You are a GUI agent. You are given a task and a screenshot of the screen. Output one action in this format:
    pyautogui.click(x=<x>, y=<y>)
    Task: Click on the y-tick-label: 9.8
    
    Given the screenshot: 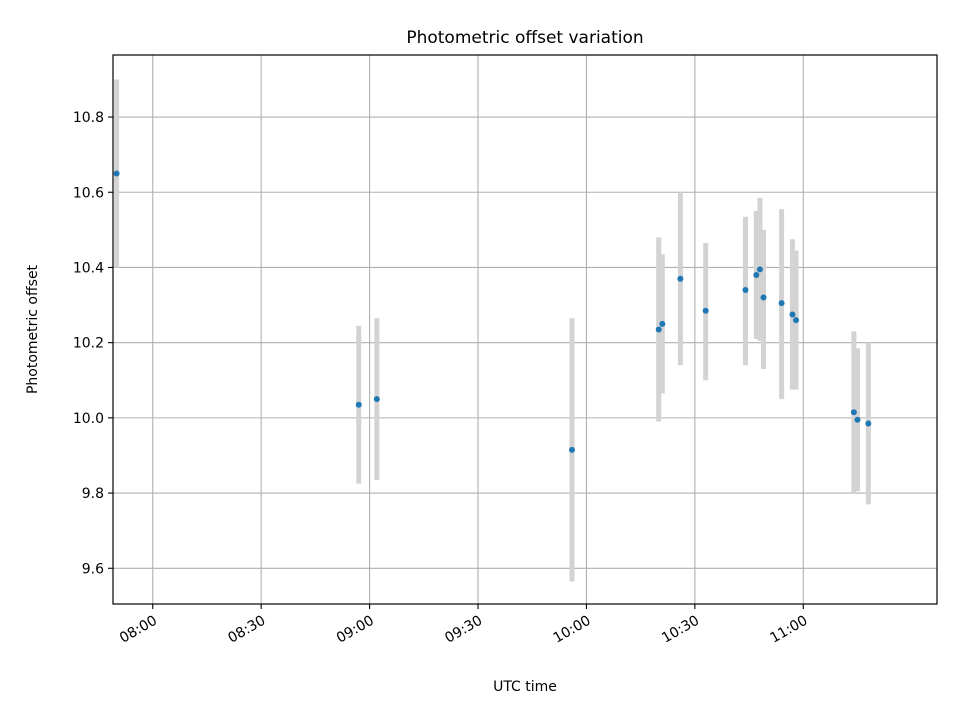 What is the action you would take?
    pyautogui.click(x=93, y=494)
    